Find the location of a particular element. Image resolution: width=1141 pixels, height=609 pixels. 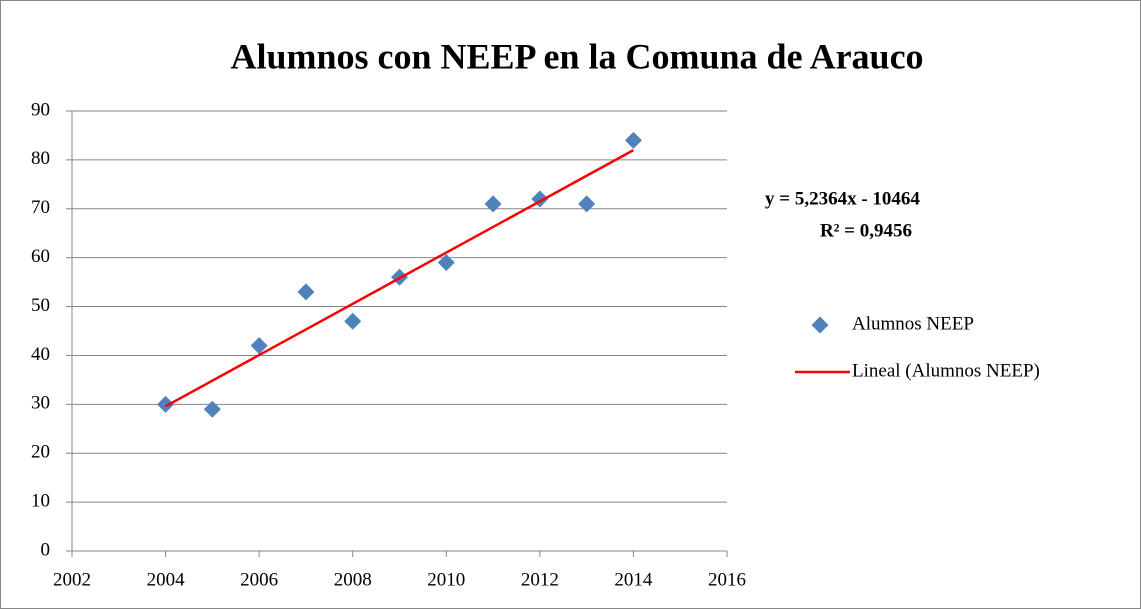

y-tick-label: 30 is located at coordinates (40, 403).